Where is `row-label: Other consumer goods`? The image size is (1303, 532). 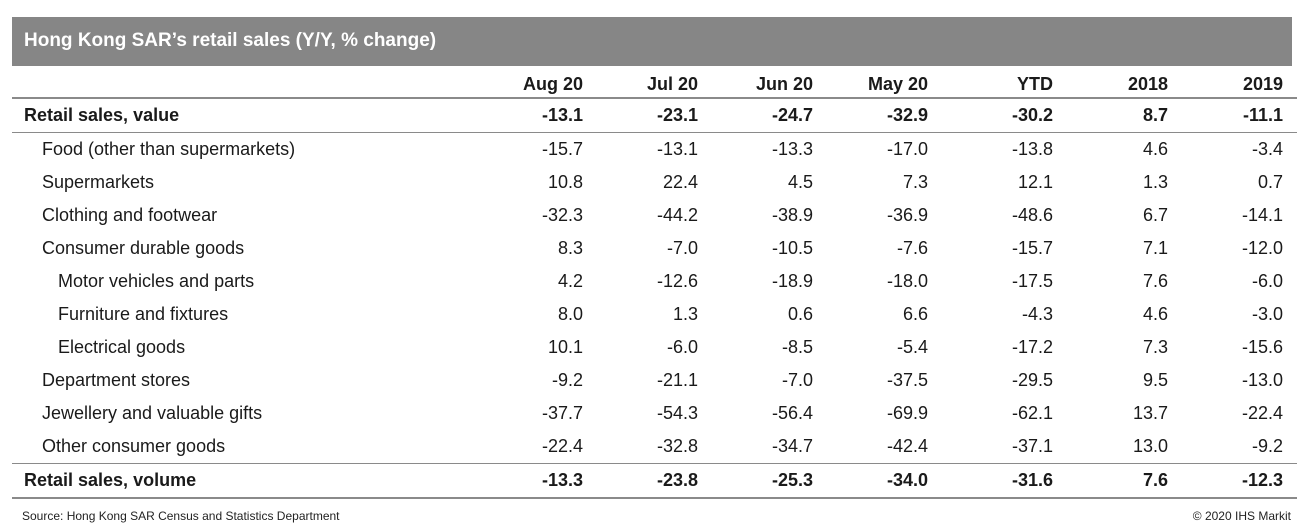 row-label: Other consumer goods is located at coordinates (247, 447).